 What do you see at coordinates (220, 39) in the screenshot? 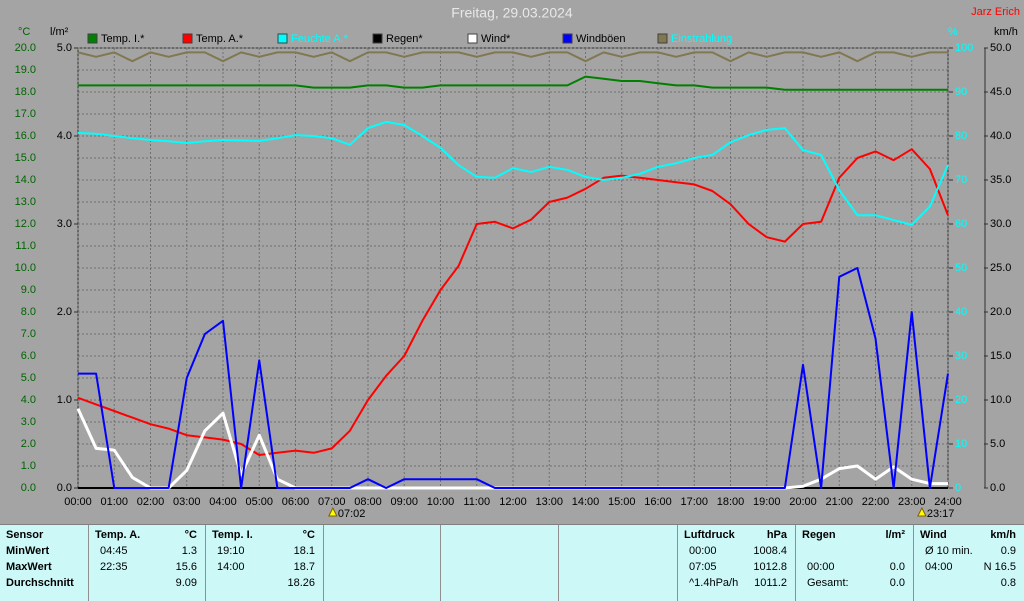
I see `legend-label: Temp. A.*` at bounding box center [220, 39].